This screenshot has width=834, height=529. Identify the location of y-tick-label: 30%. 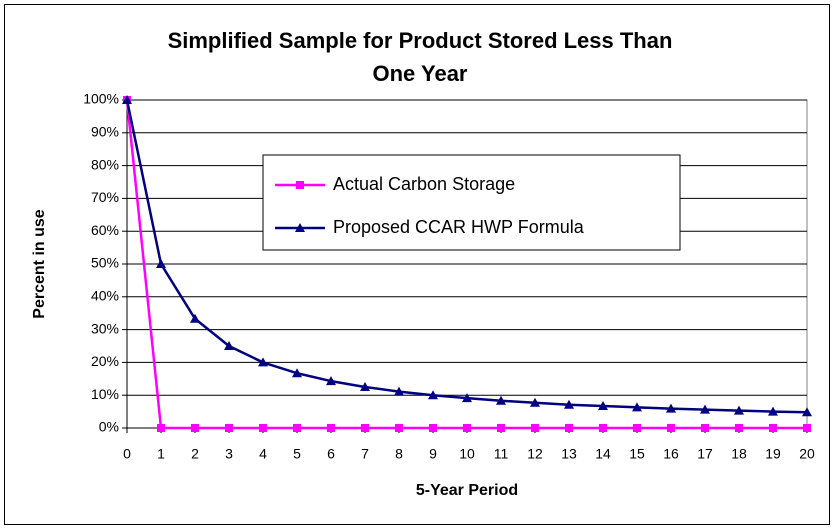
(105, 328).